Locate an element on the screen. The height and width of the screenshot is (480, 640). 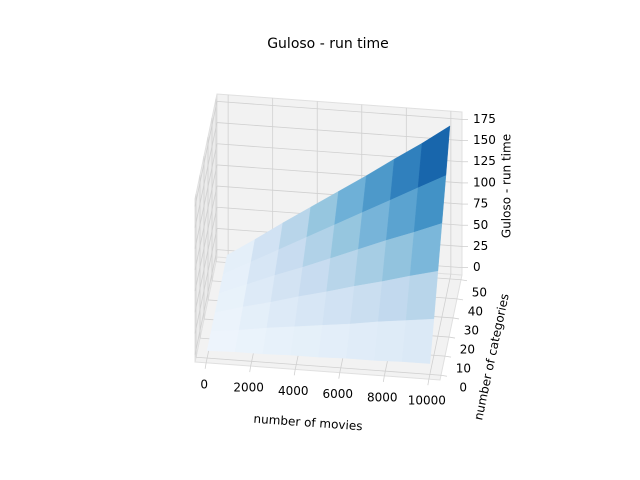
x-tick-label: 2000 is located at coordinates (248, 388).